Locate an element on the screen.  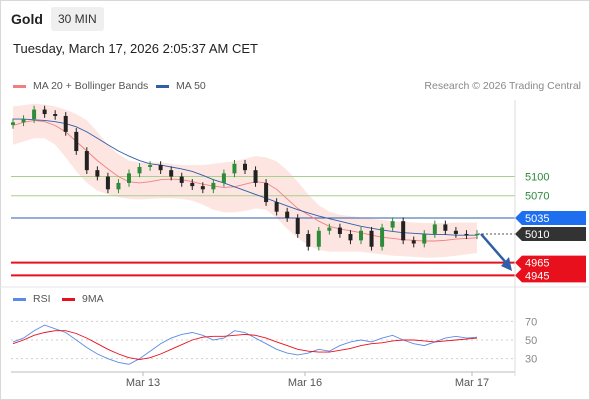
research-credit: Research © 2026 Trading Central is located at coordinates (502, 86).